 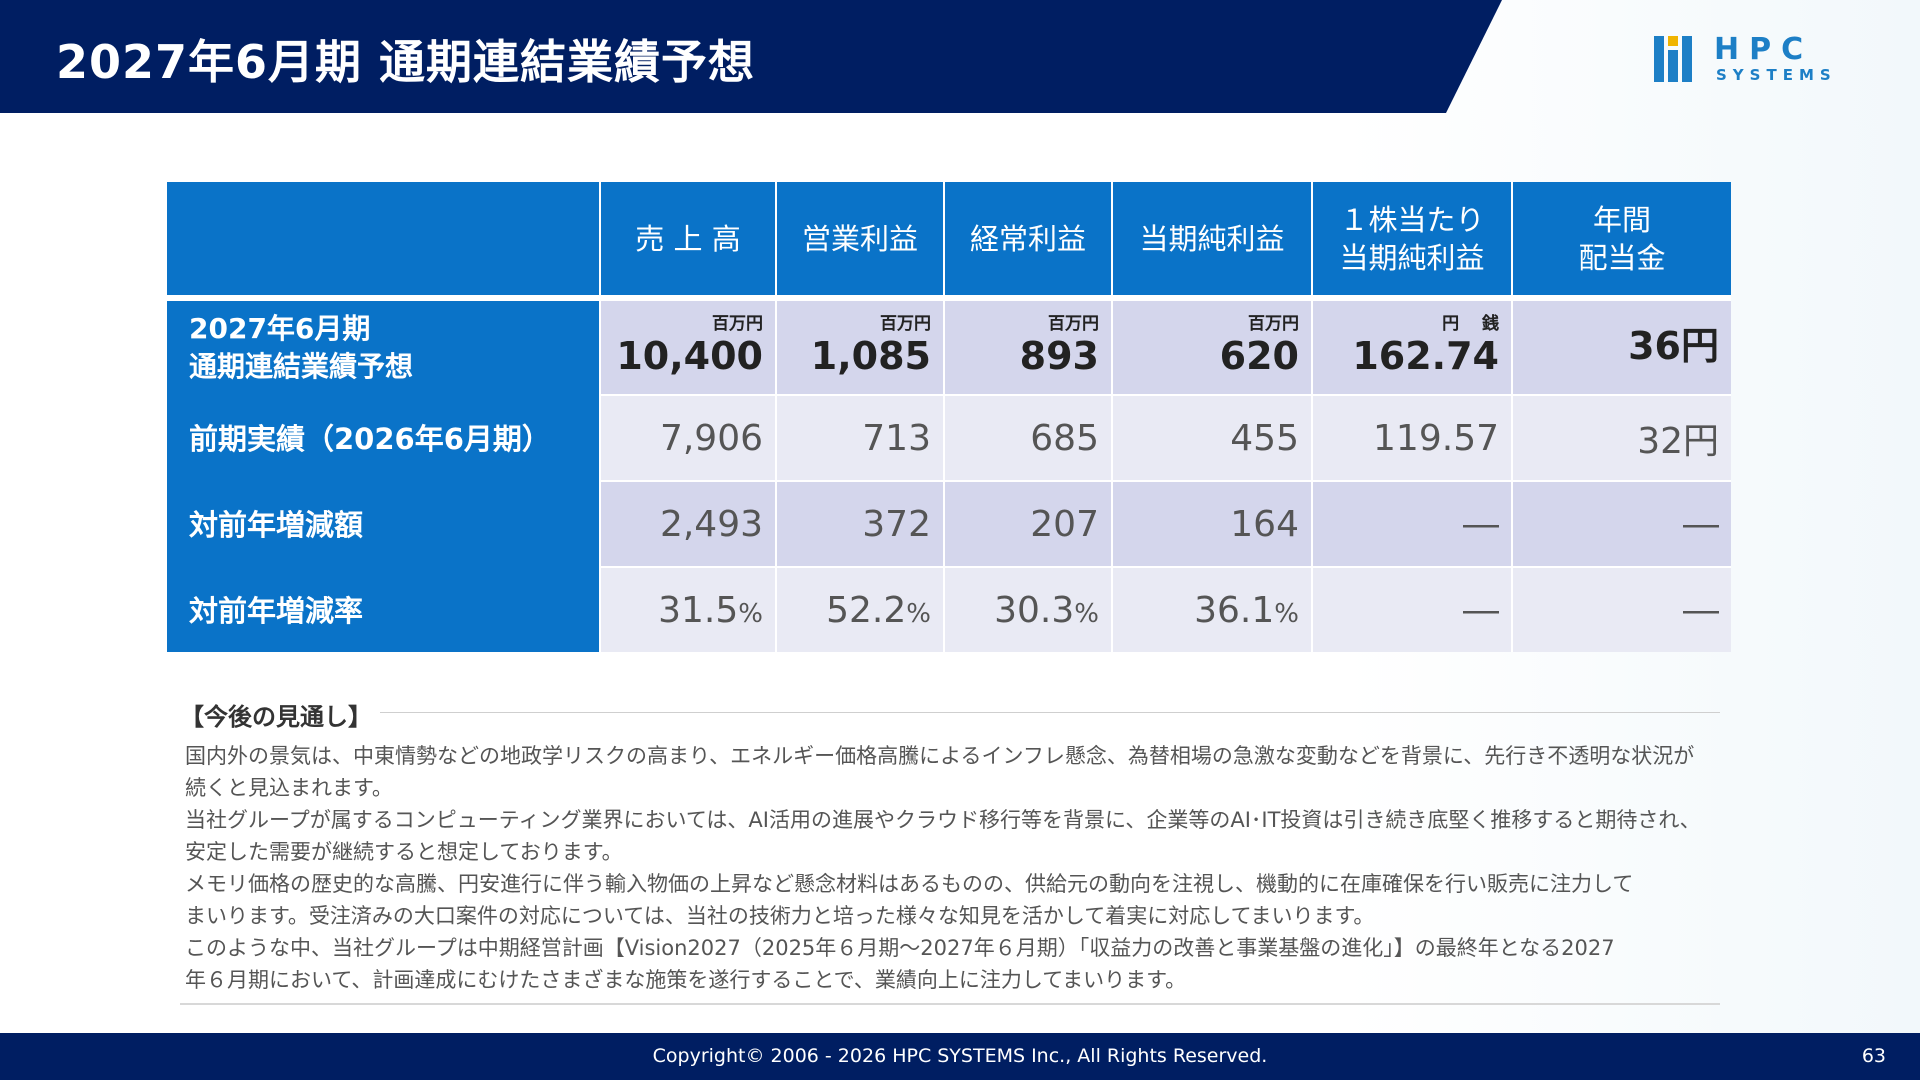 I want to click on page-number: 63, so click(x=1873, y=1056).